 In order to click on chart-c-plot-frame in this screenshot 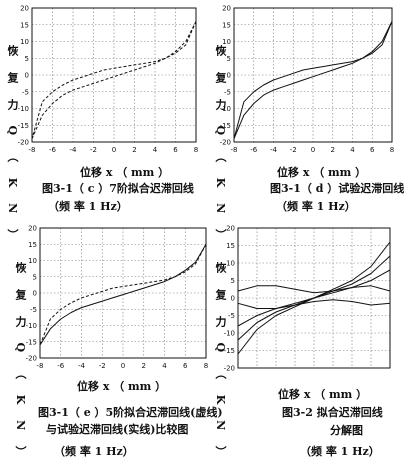, I will do `click(123, 293)`.